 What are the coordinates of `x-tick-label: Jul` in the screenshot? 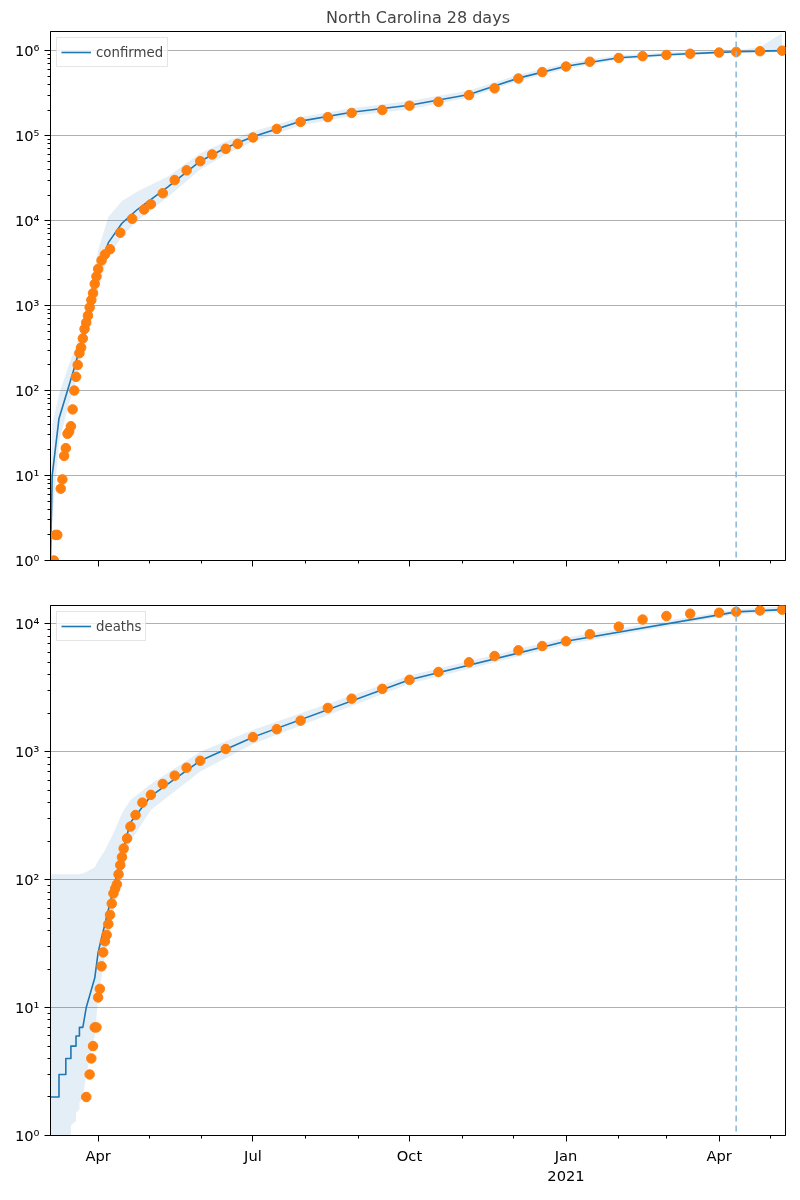 It's located at (252, 1155).